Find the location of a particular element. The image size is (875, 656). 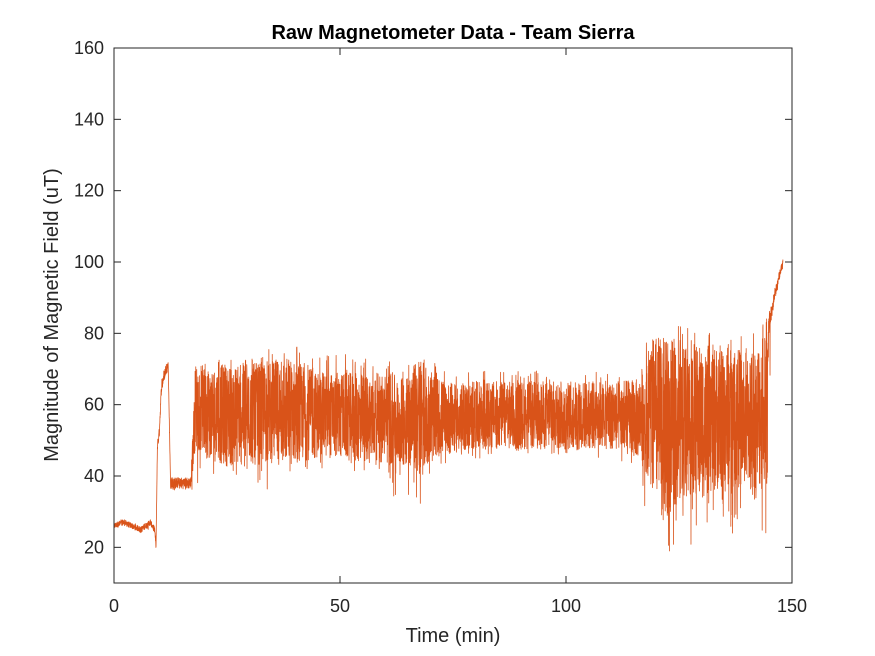

chart-title: Raw Magnetometer Data - Team Sierra is located at coordinates (453, 33).